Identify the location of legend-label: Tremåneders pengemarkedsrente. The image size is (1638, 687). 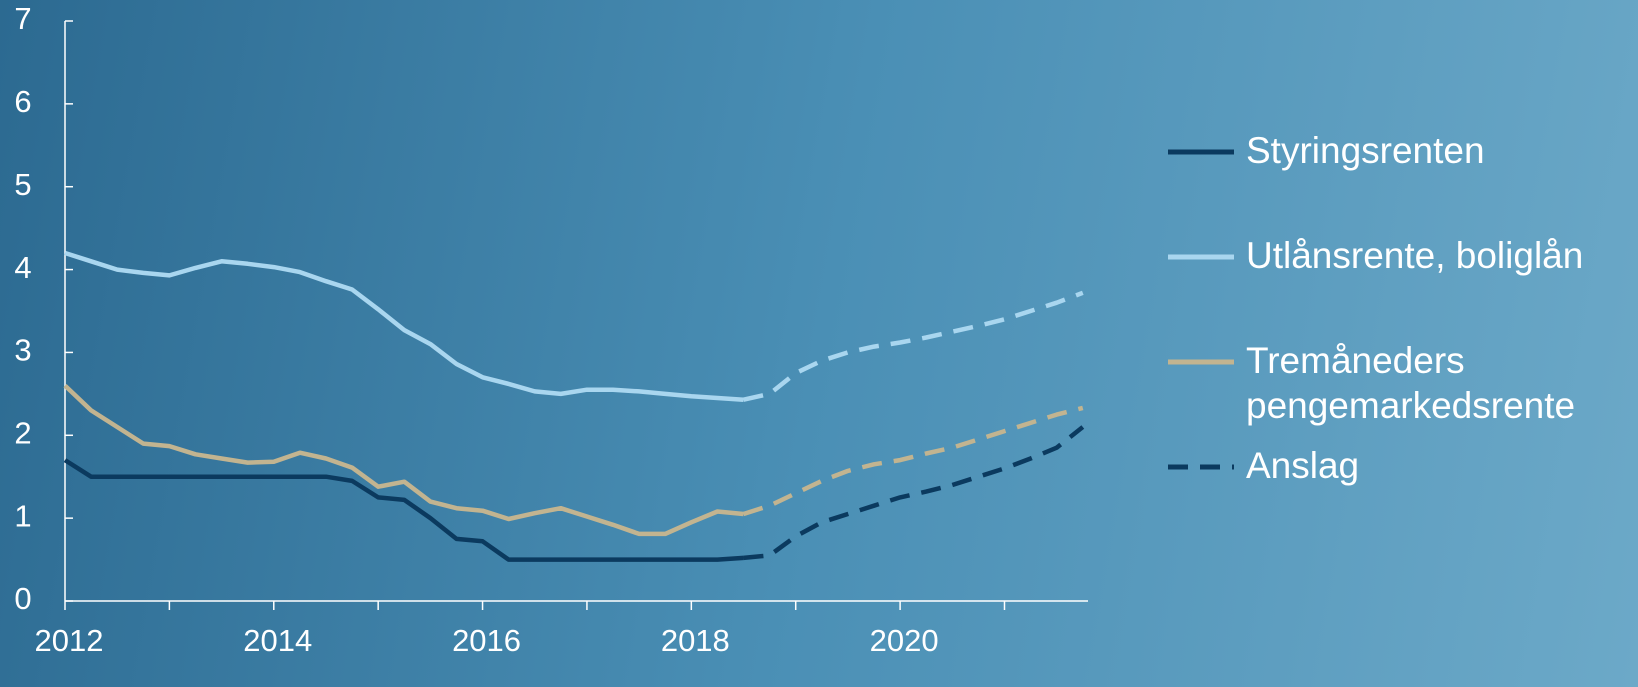
(1411, 383).